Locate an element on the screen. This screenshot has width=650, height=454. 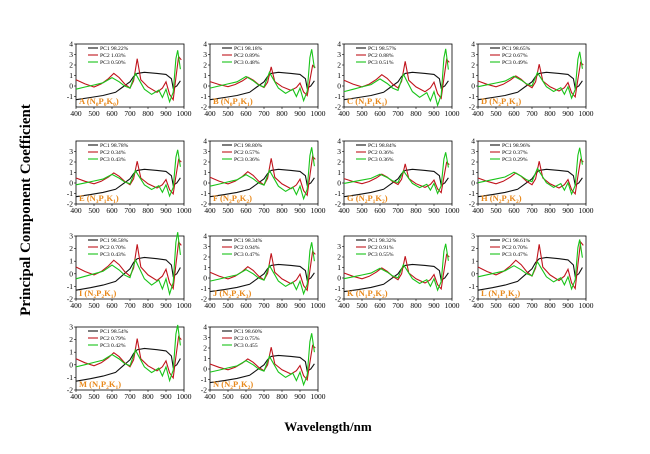
panel-label-text: F (N is located at coordinates (221, 198).